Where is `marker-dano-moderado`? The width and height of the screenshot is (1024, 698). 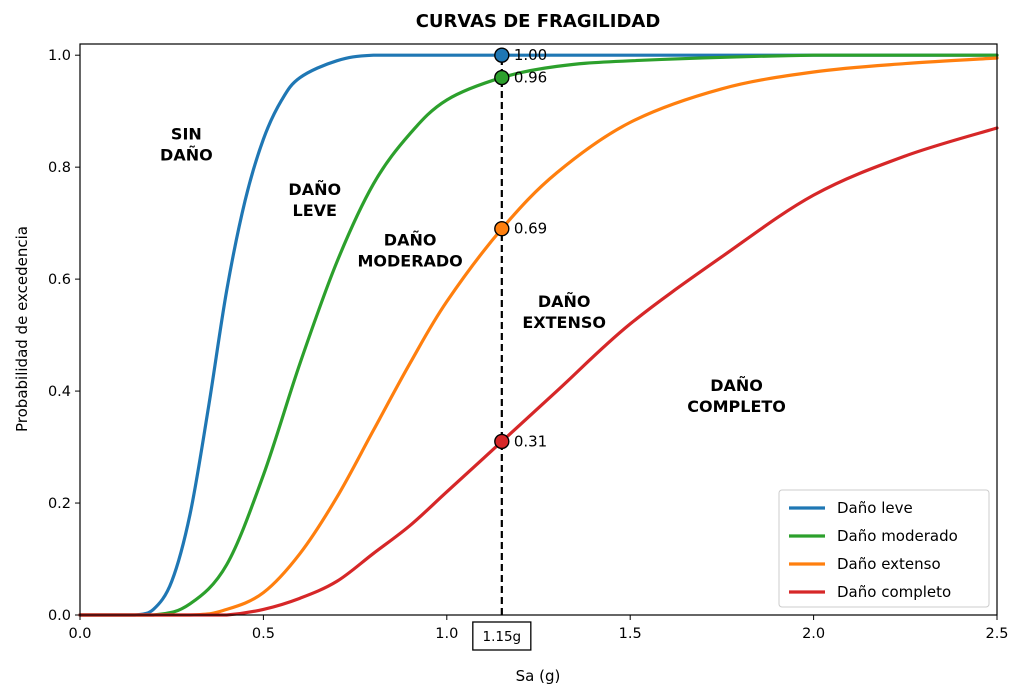 marker-dano-moderado is located at coordinates (502, 77).